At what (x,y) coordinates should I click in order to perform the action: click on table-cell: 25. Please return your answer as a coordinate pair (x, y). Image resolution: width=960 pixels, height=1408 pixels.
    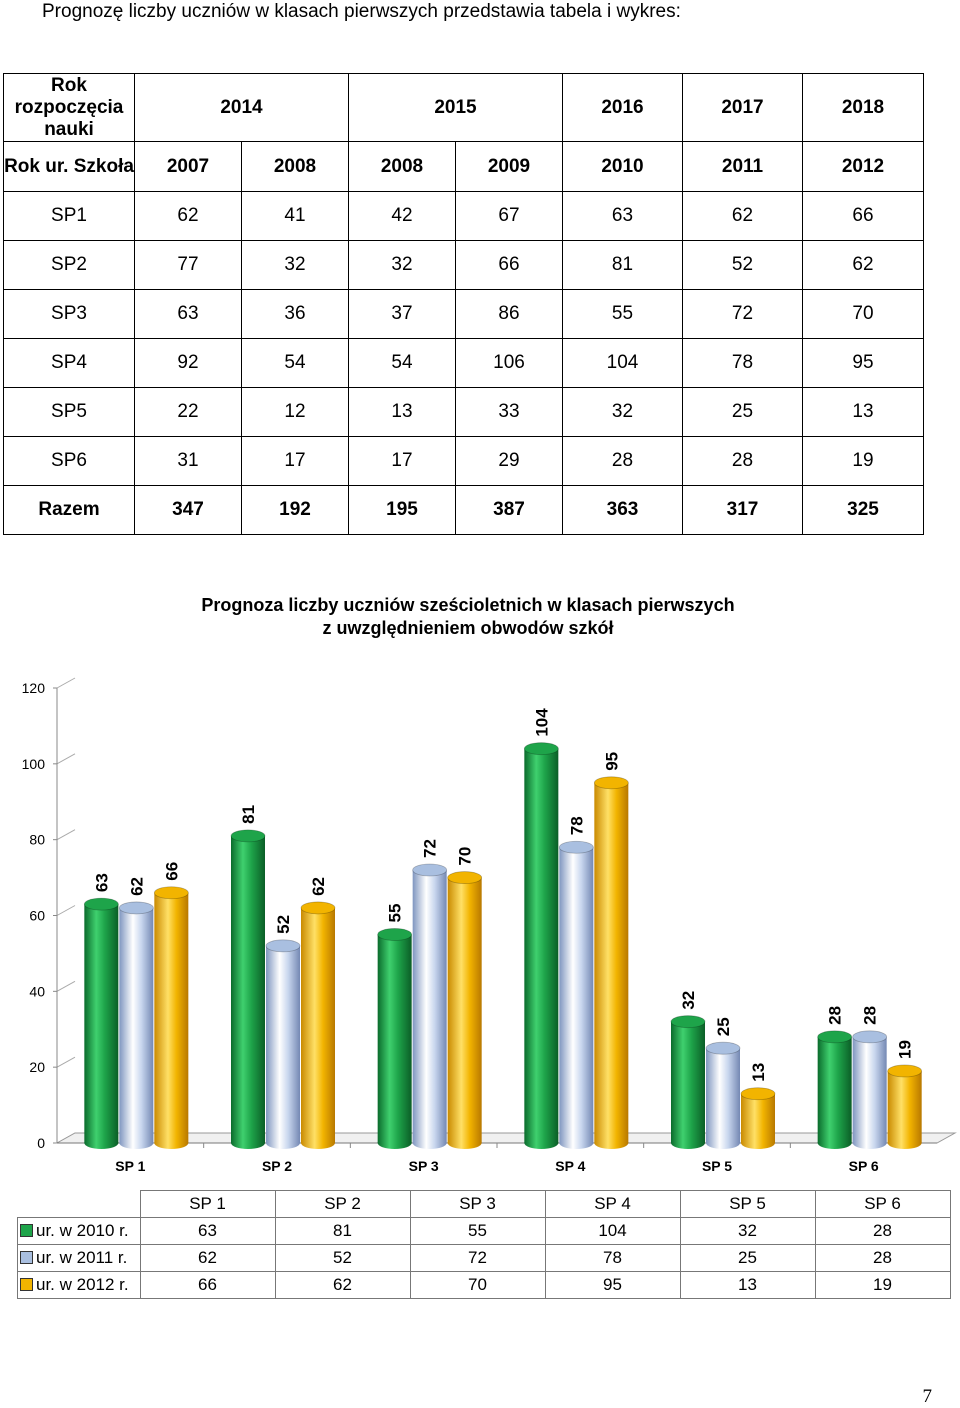
    Looking at the image, I should click on (742, 412).